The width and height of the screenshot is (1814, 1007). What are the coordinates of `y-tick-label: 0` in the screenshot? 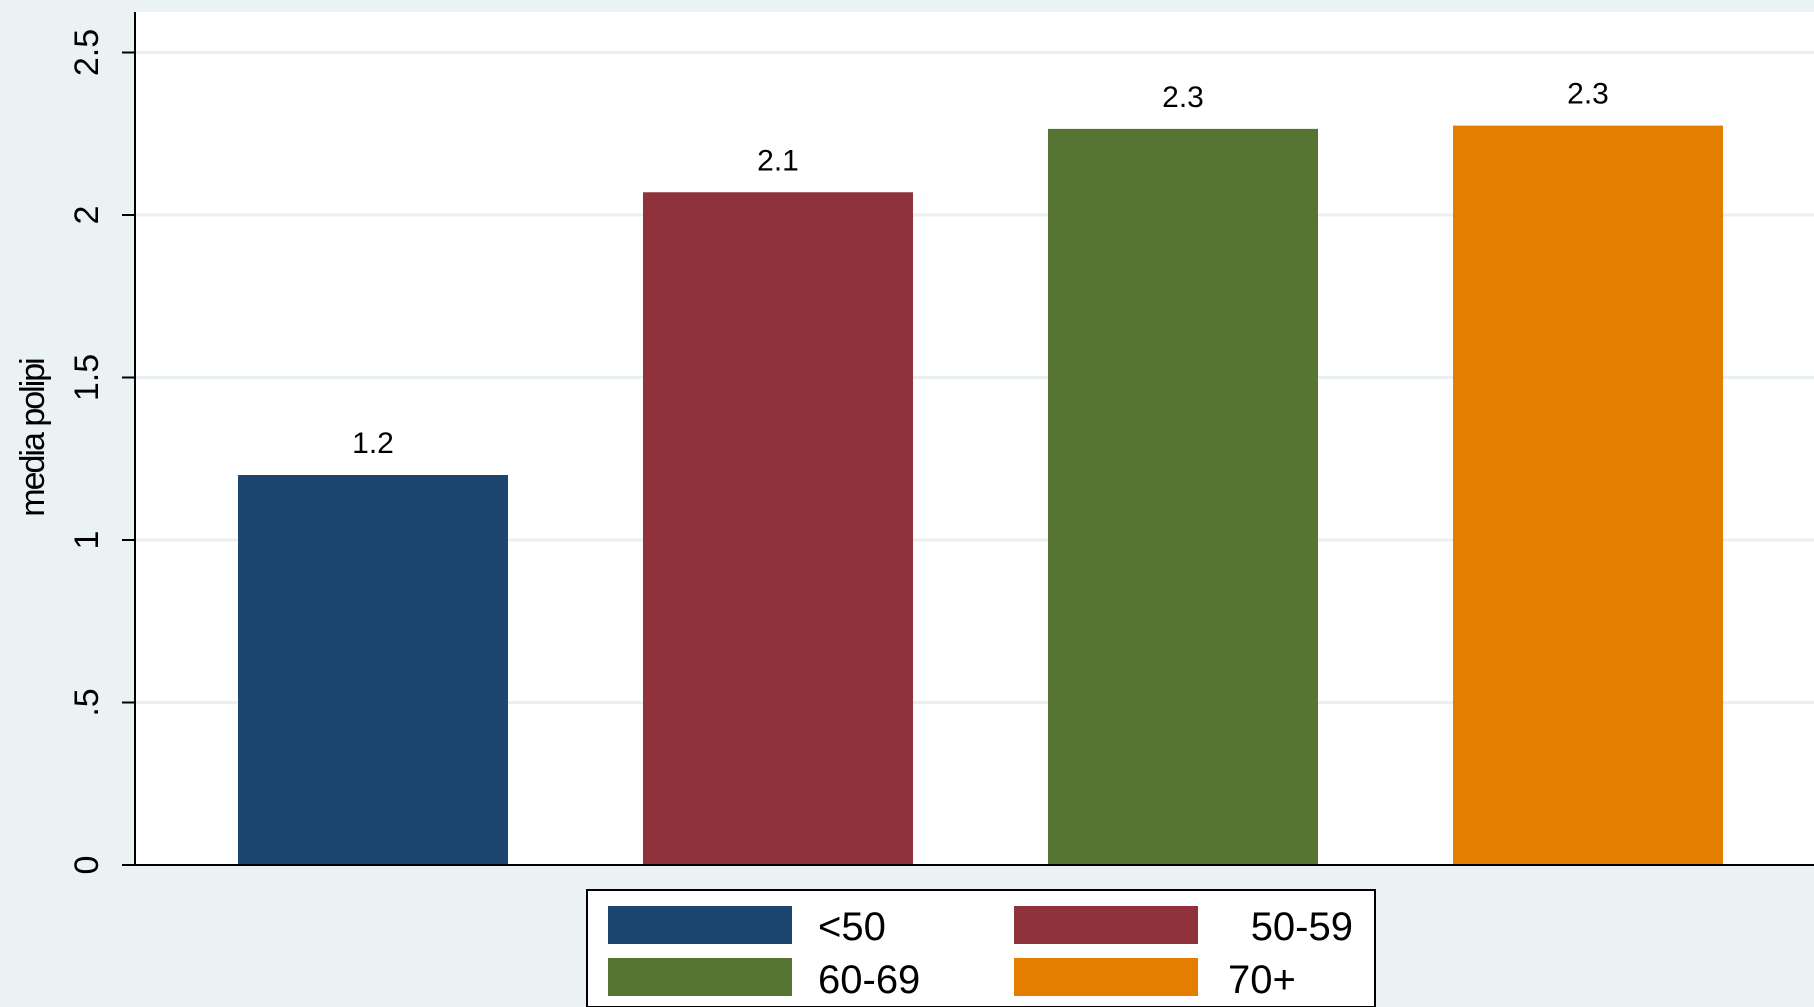 It's located at (87, 865).